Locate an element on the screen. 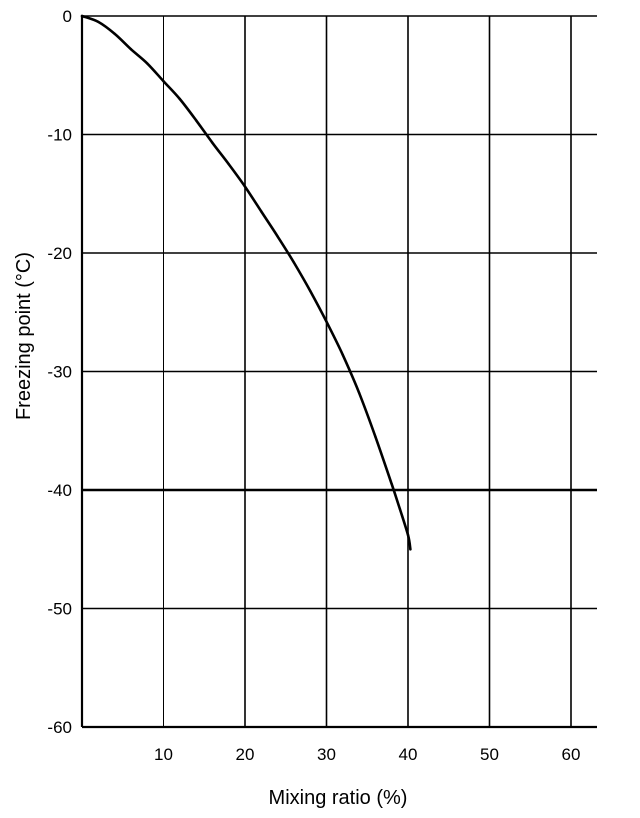  y-tick-label-30: -30 is located at coordinates (59, 372).